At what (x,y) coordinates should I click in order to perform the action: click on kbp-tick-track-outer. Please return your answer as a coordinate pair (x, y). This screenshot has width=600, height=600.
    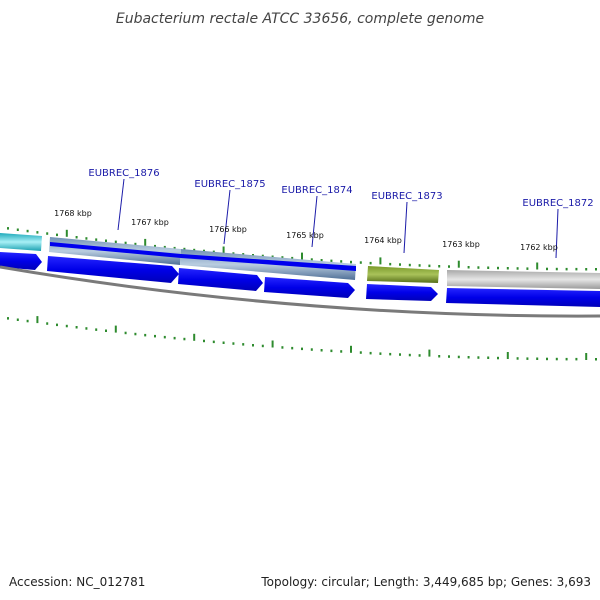
    Looking at the image, I should click on (302, 249).